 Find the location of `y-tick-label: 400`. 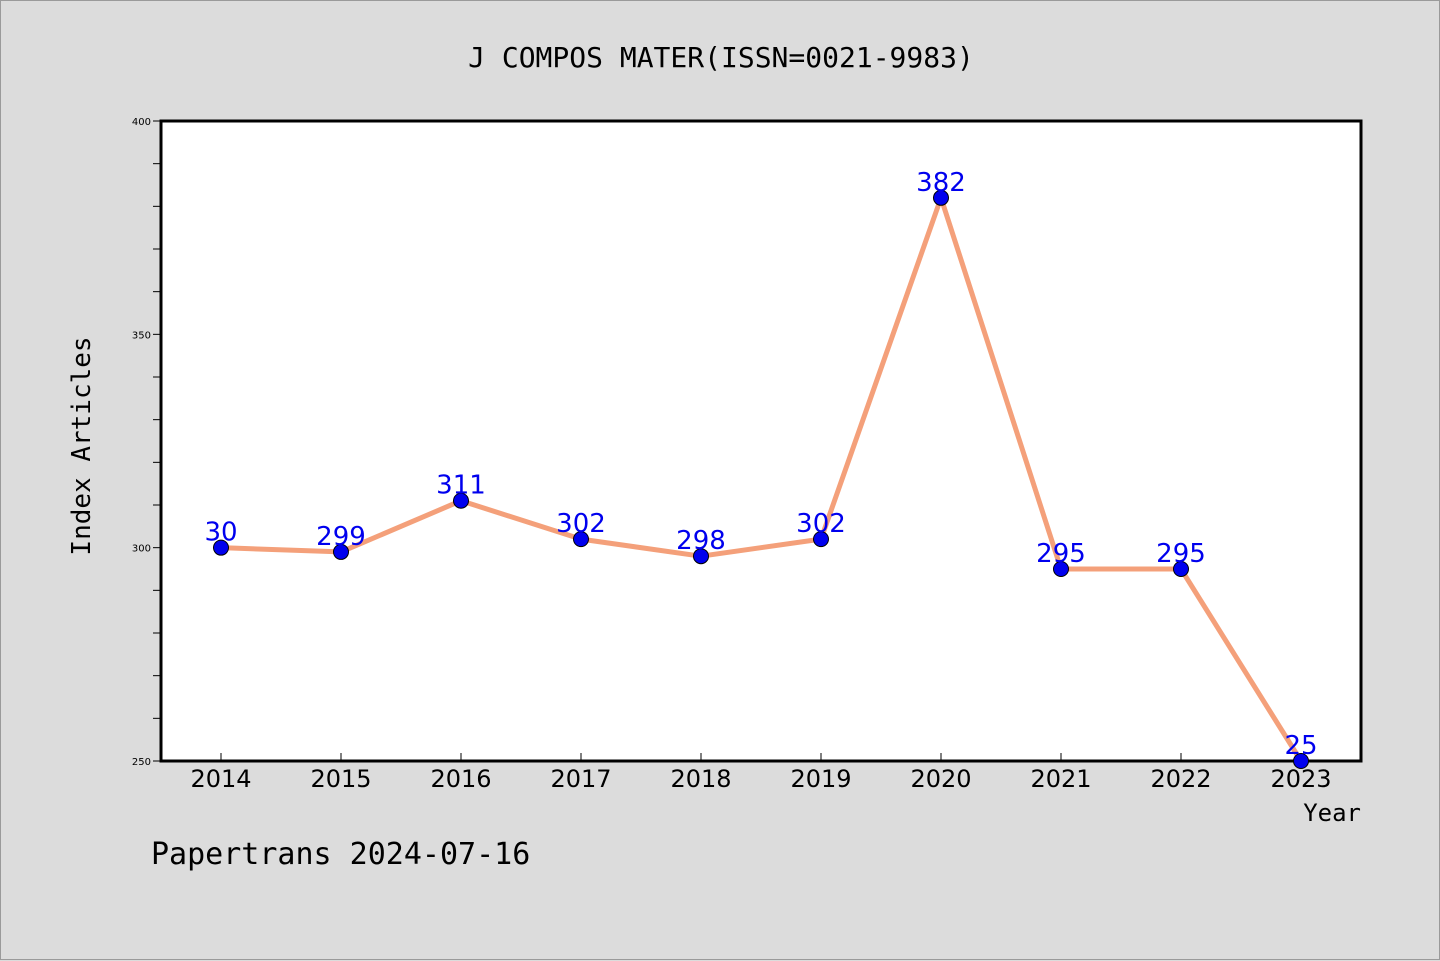

y-tick-label: 400 is located at coordinates (141, 122).